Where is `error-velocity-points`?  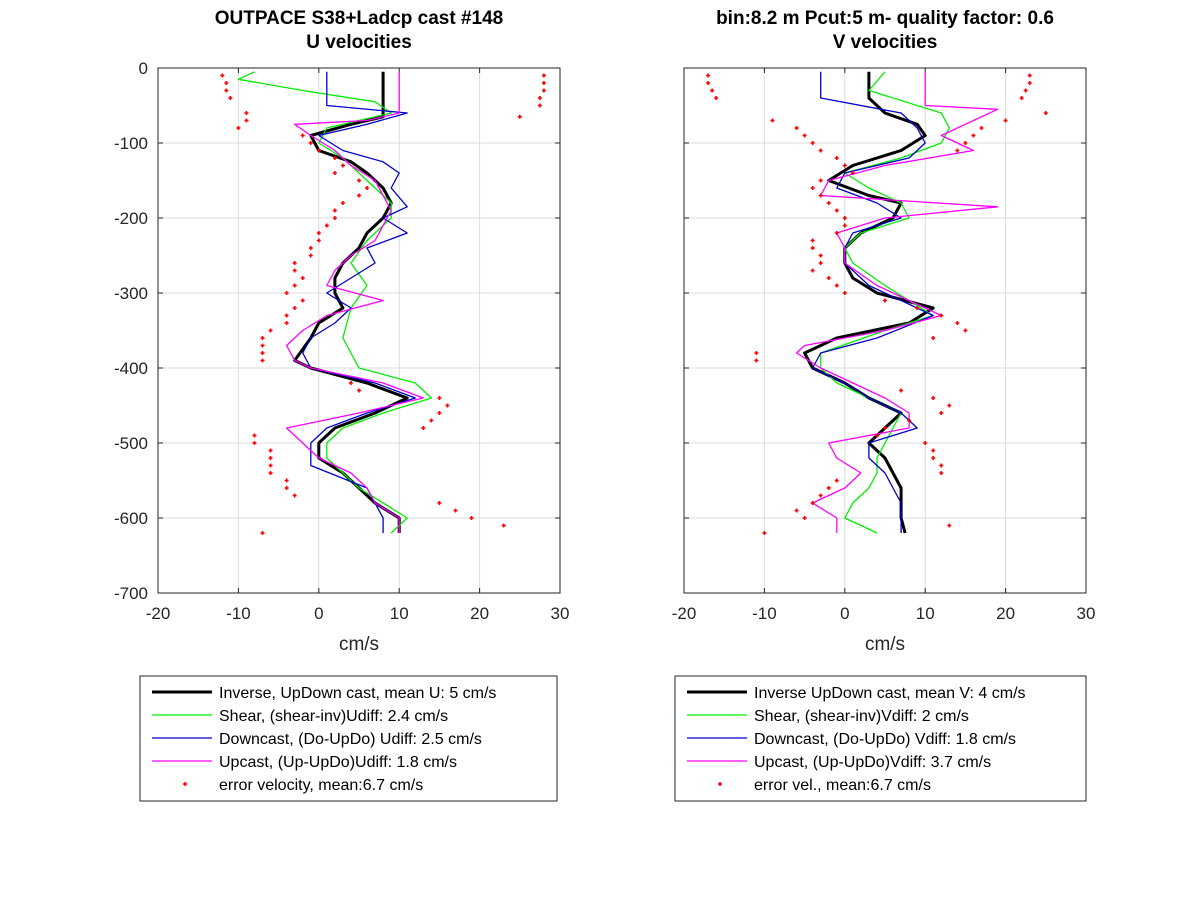
error-velocity-points is located at coordinates (383, 304).